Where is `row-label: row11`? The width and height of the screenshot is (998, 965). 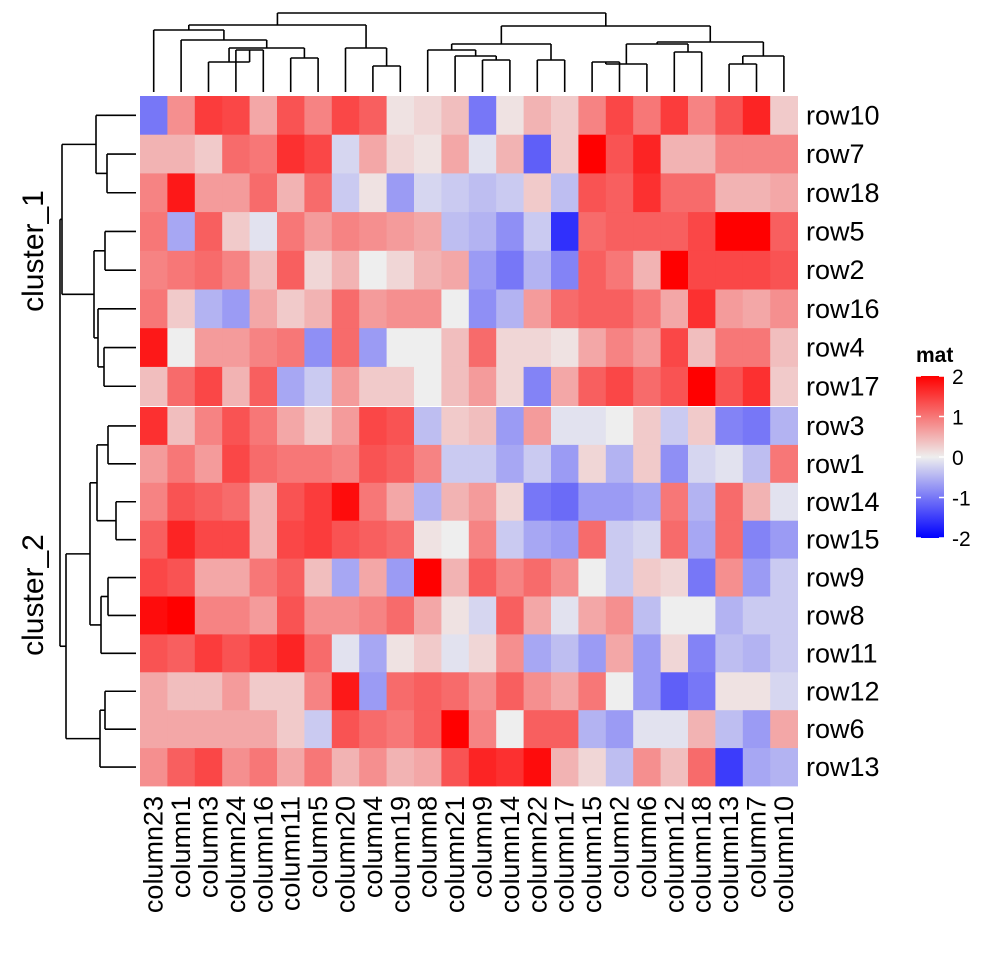 row-label: row11 is located at coordinates (842, 653).